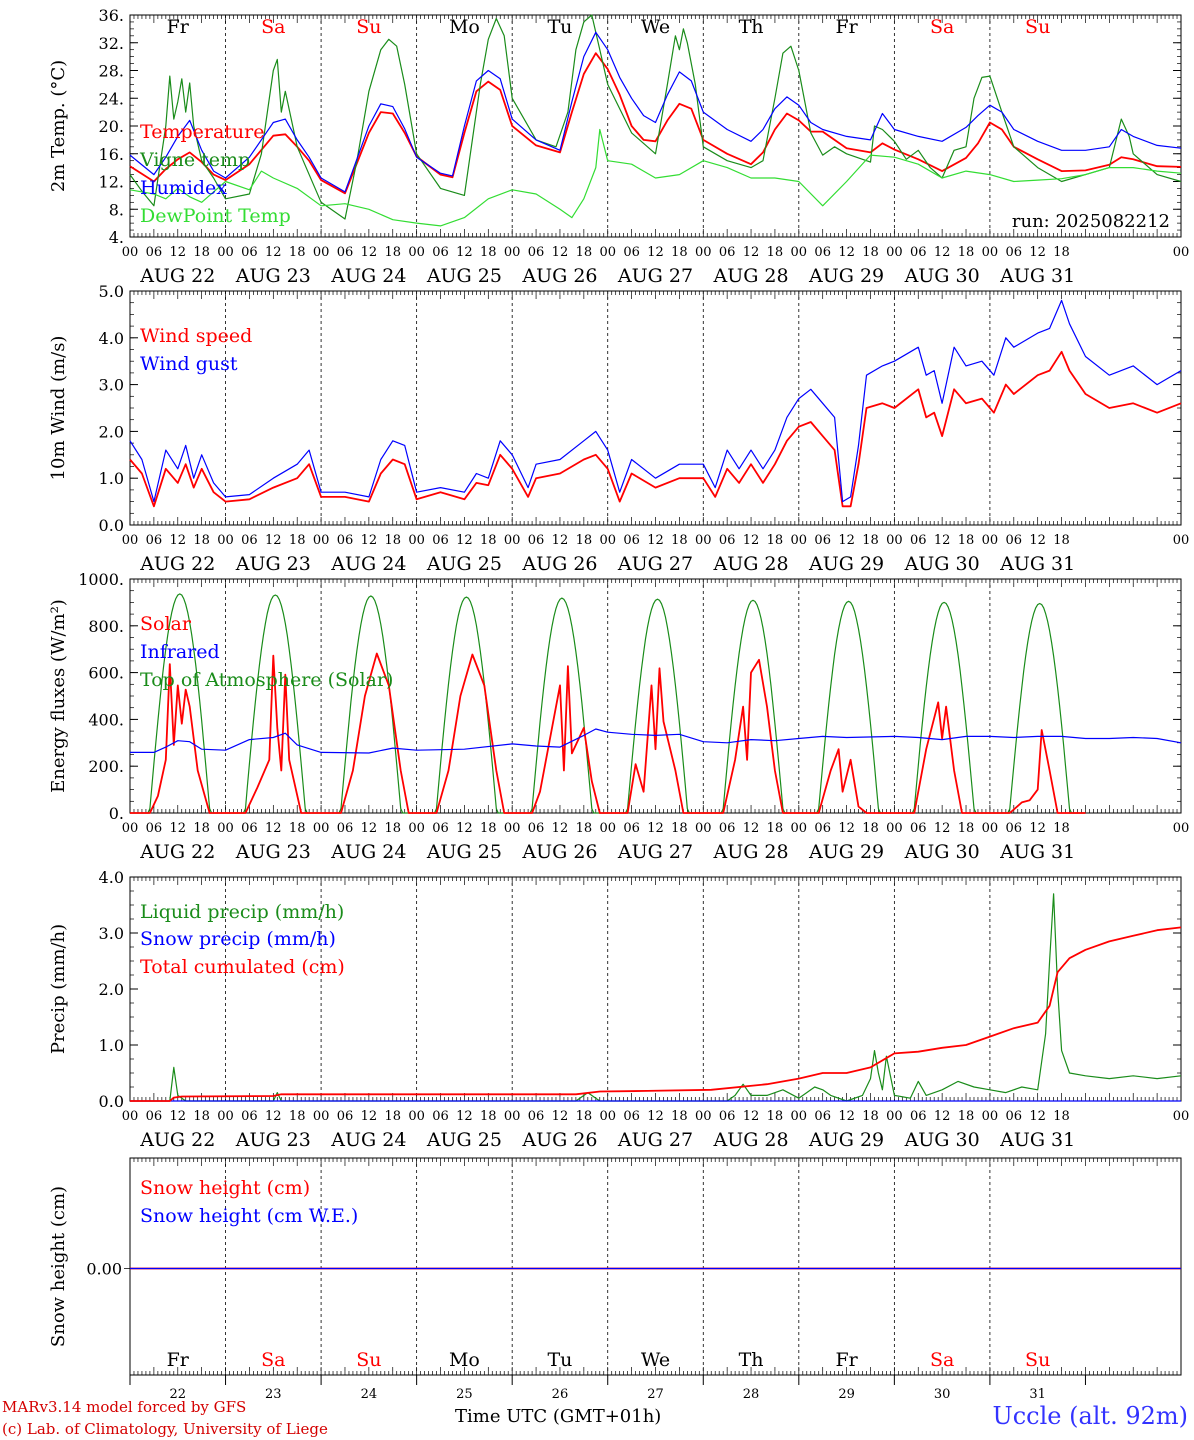  I want to click on legend-entry: Total cumulated (cm), so click(242, 967).